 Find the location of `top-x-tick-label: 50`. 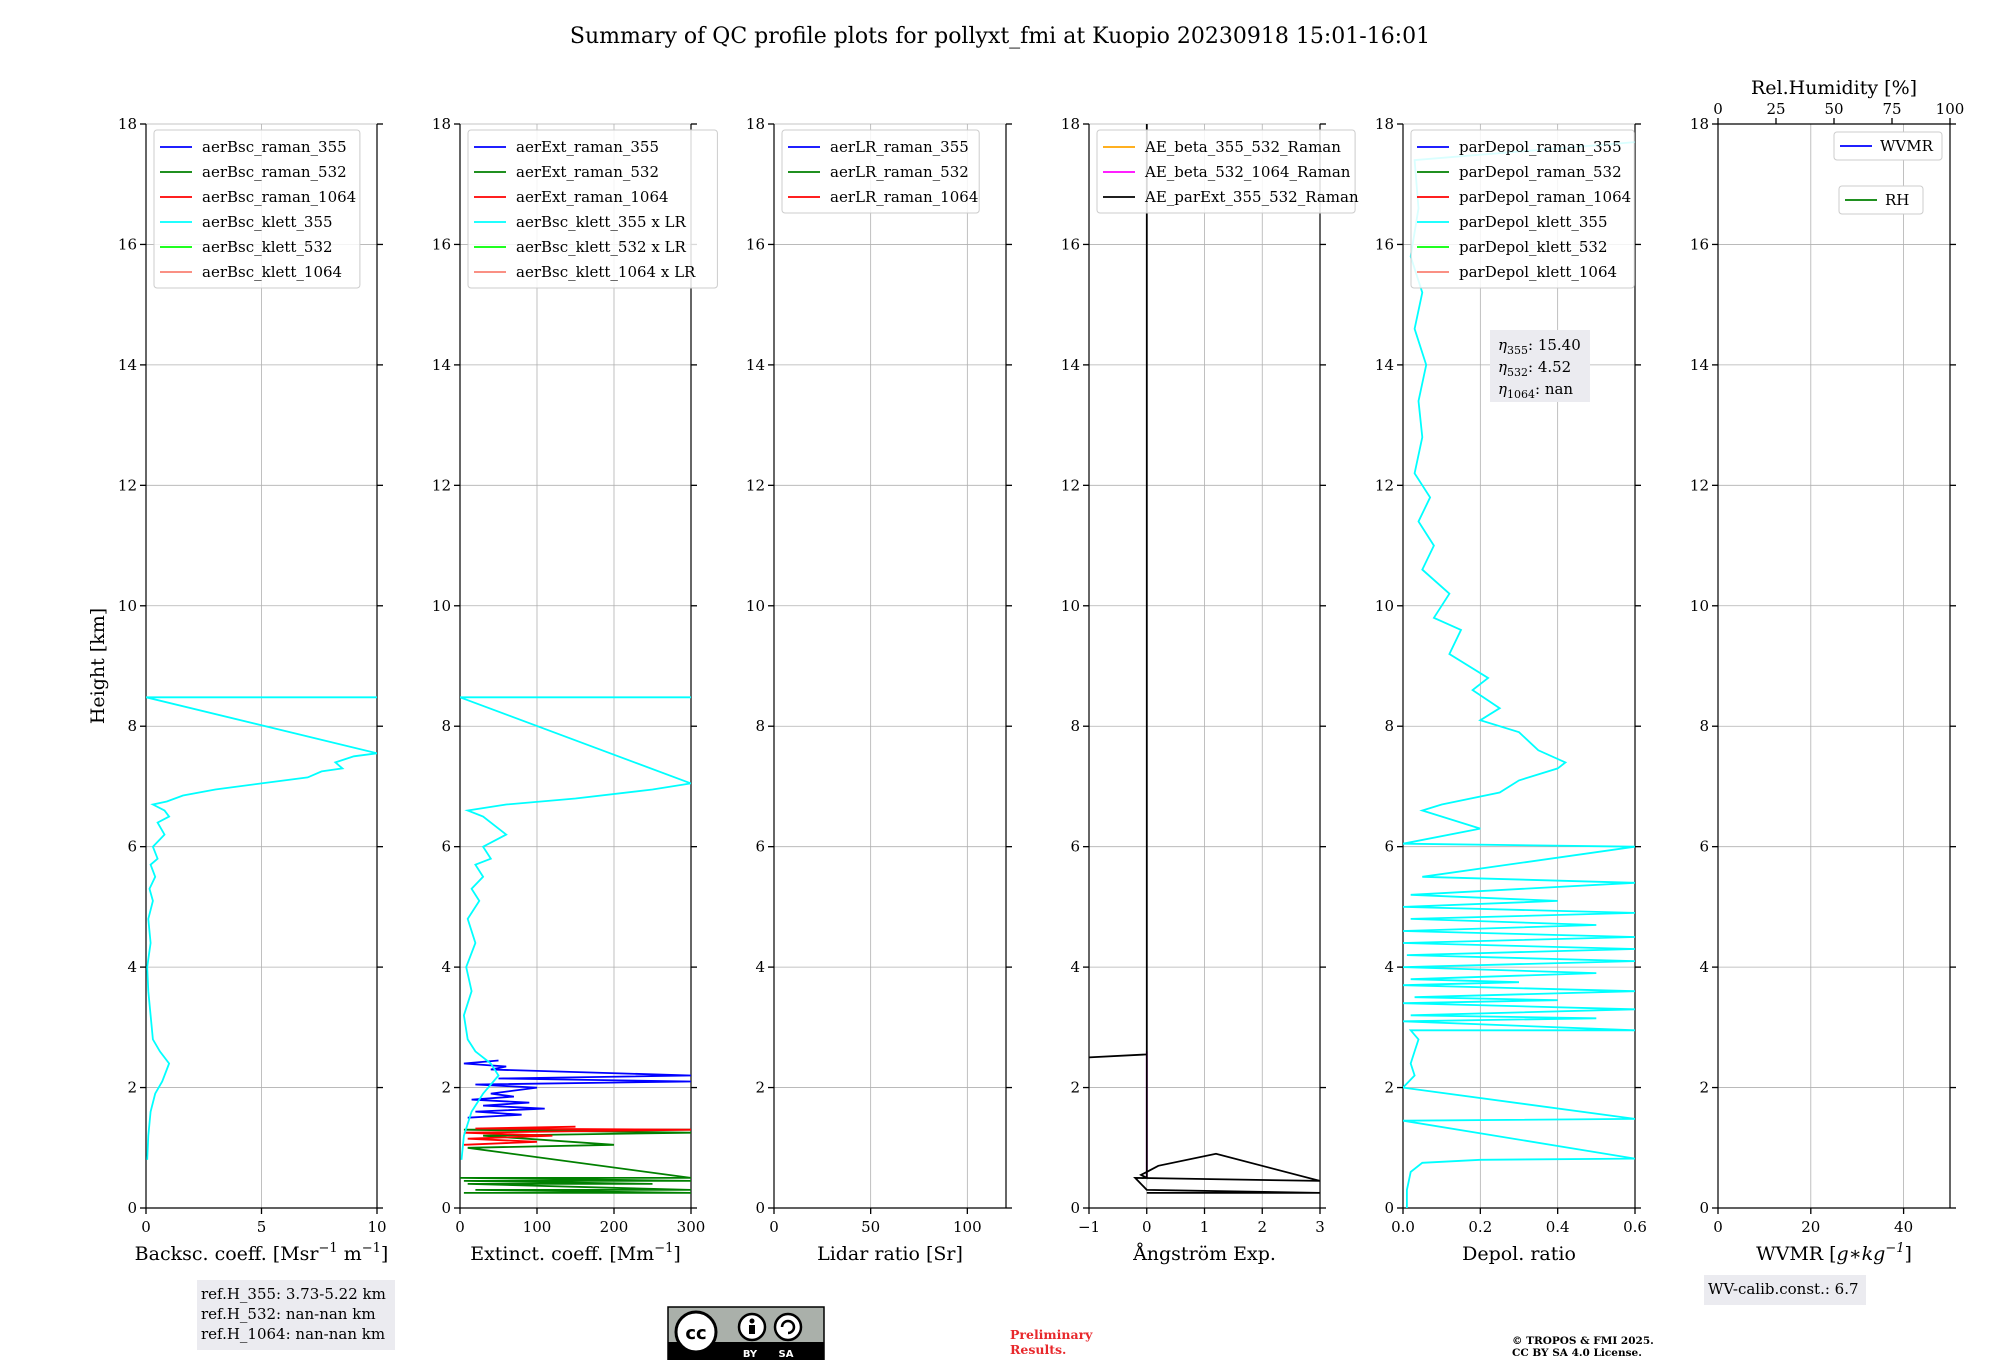

top-x-tick-label: 50 is located at coordinates (1833, 109).